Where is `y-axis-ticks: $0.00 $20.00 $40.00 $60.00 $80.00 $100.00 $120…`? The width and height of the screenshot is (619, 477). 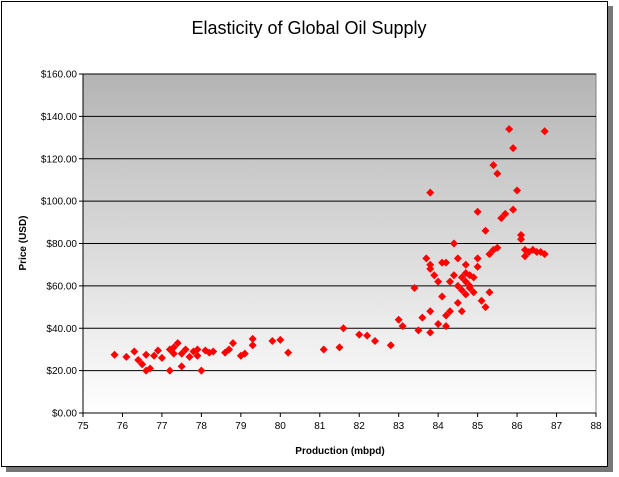
y-axis-ticks: $0.00 $20.00 $40.00 $60.00 $80.00 $100.00 $120… is located at coordinates (62, 245).